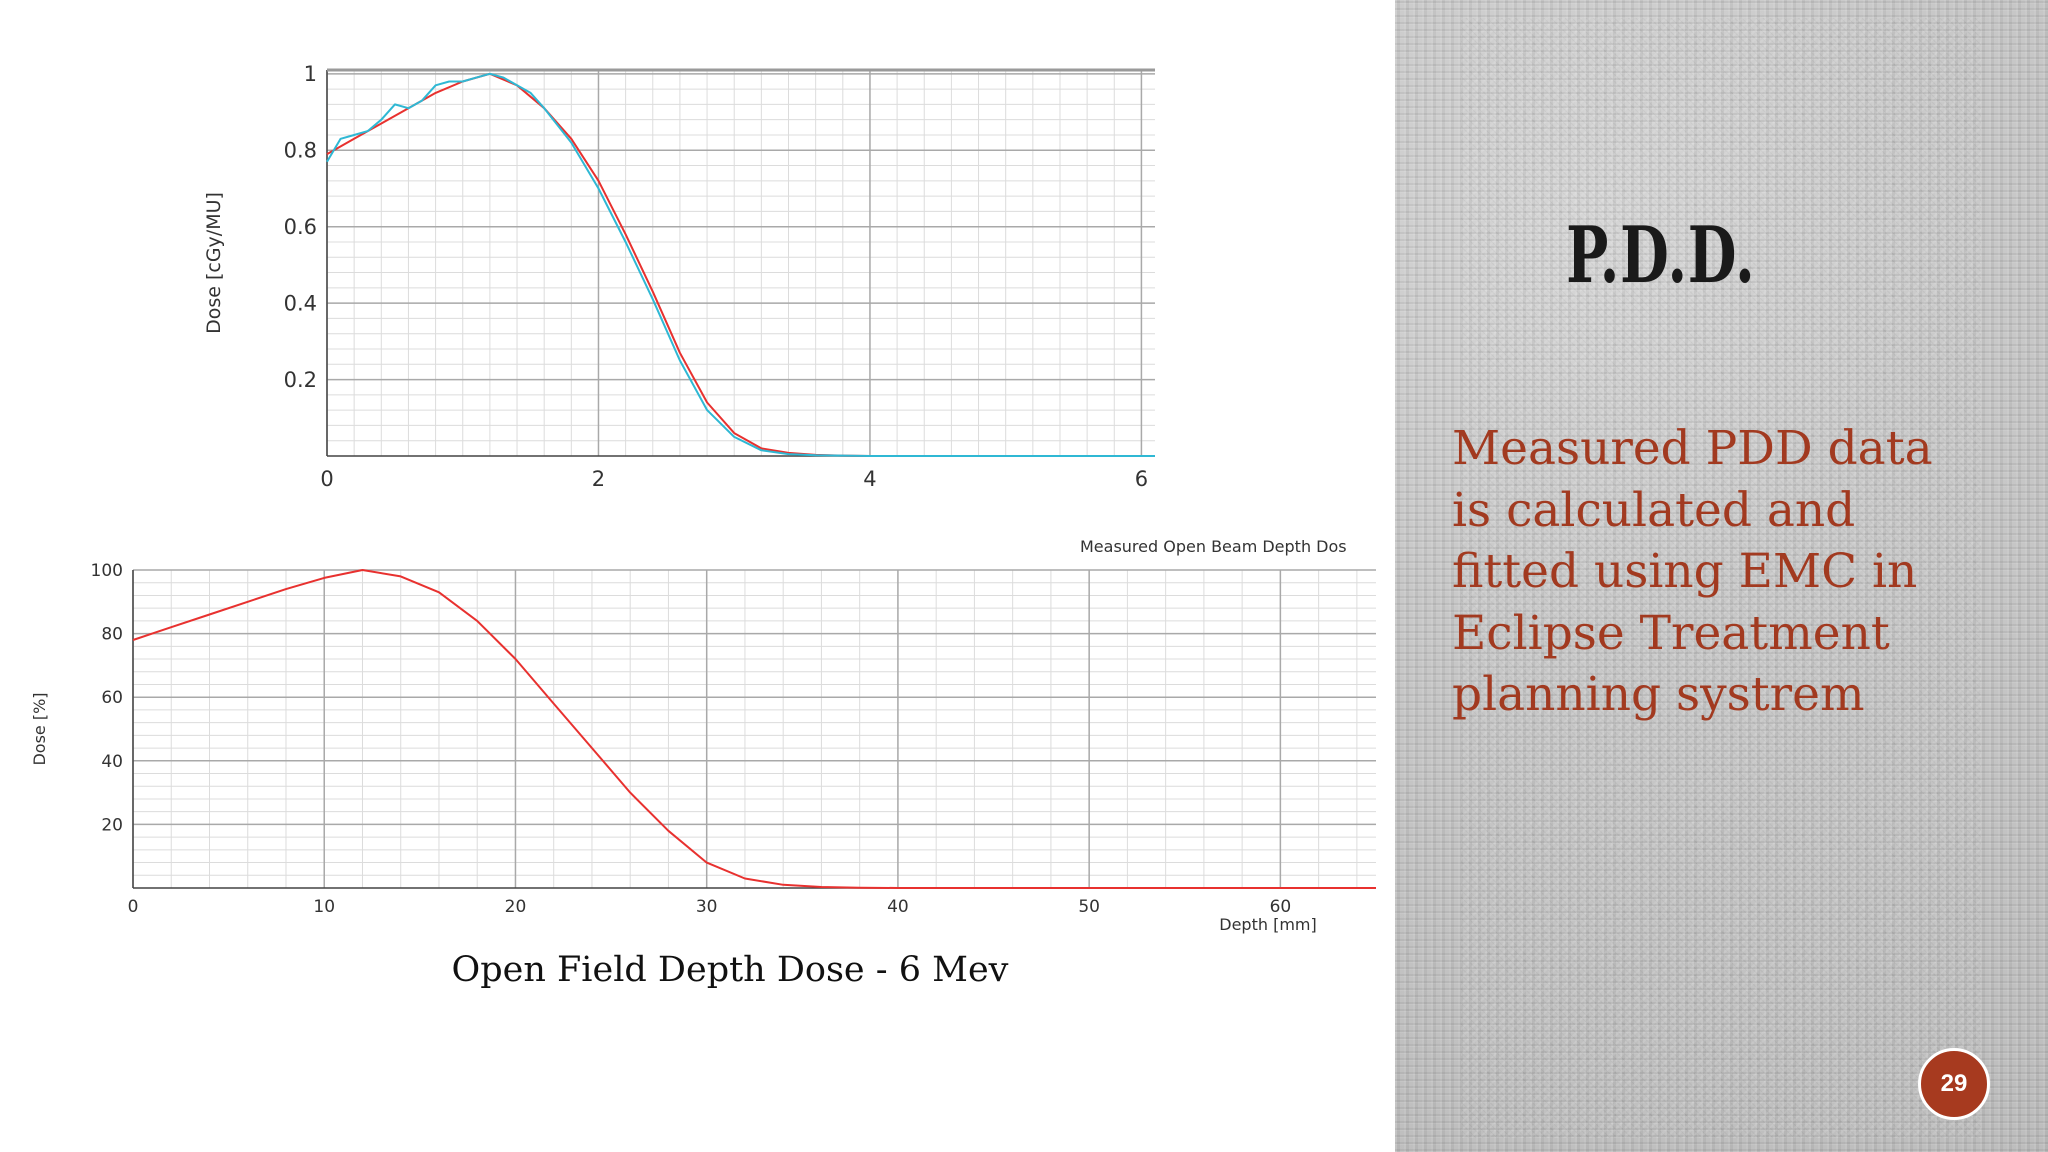 The image size is (2048, 1152). Describe the element at coordinates (112, 762) in the screenshot. I see `y-tick-label: 40` at that location.